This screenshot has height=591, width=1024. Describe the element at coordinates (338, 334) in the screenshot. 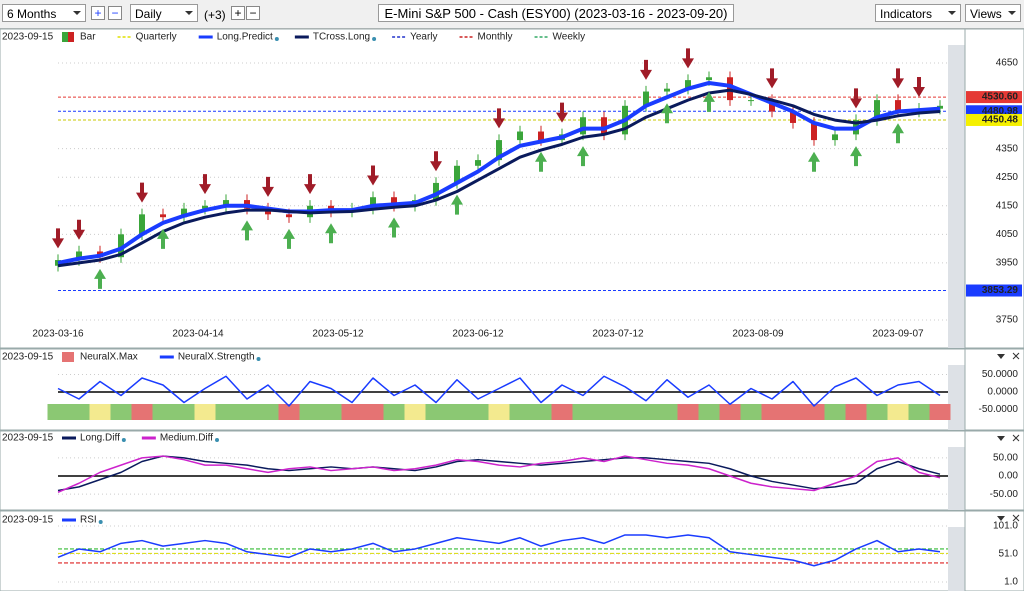

I see `x-tick-label: 2023-05-12` at that location.